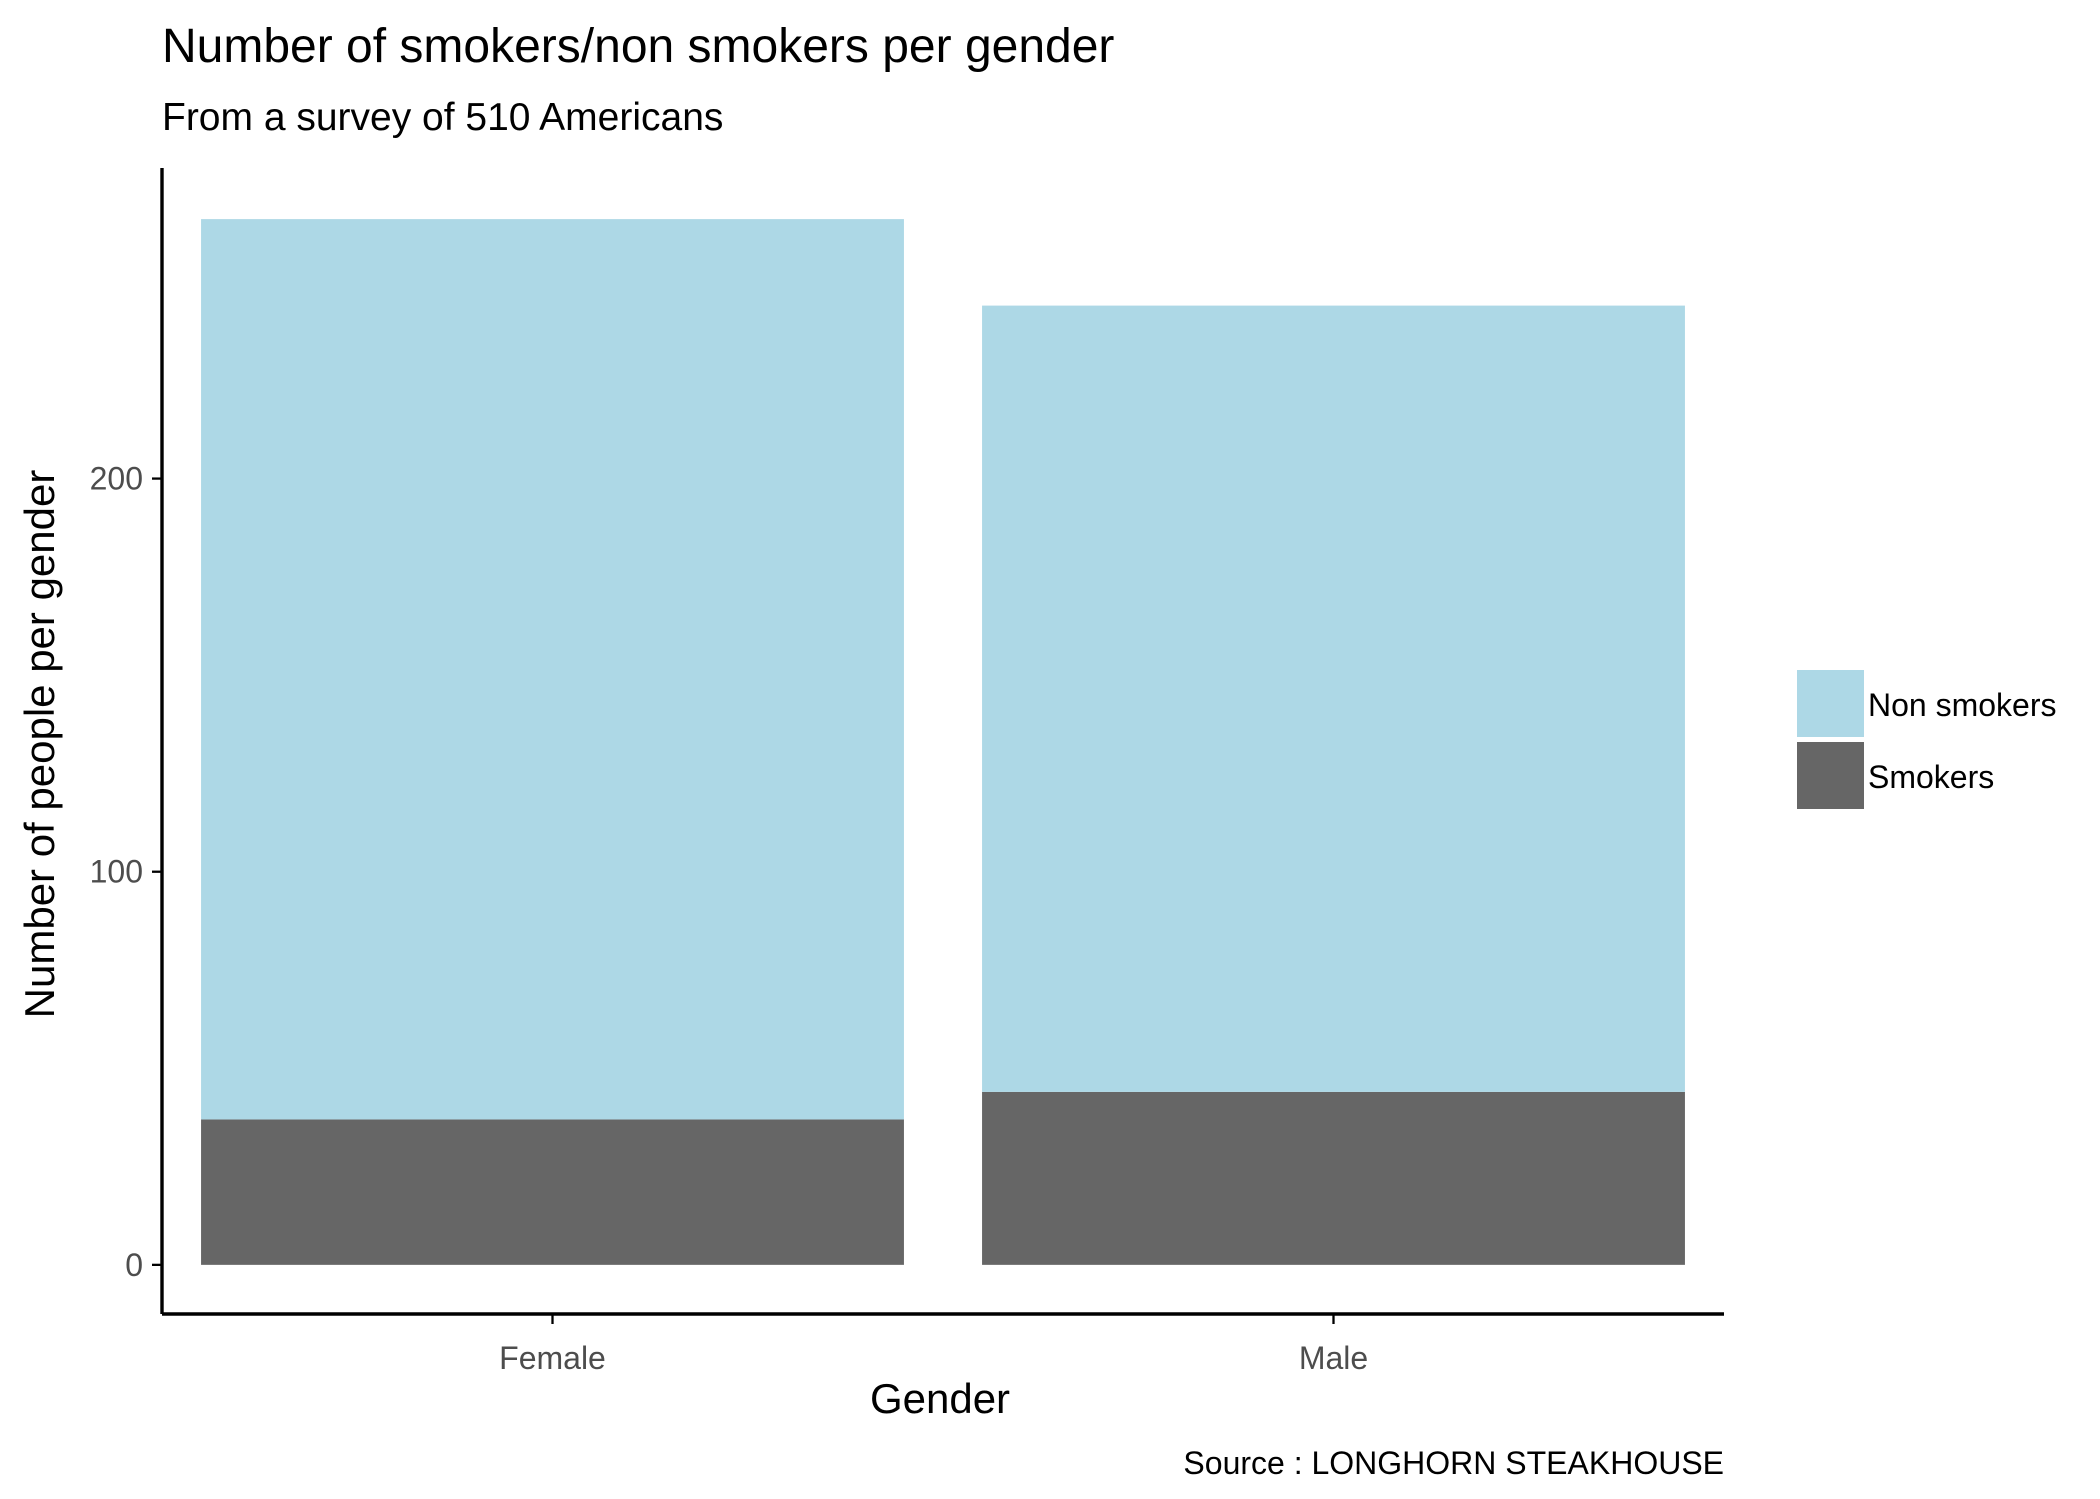 Image resolution: width=2100 pixels, height=1499 pixels. I want to click on legend-label-non-smokers: Non smokers, so click(1962, 705).